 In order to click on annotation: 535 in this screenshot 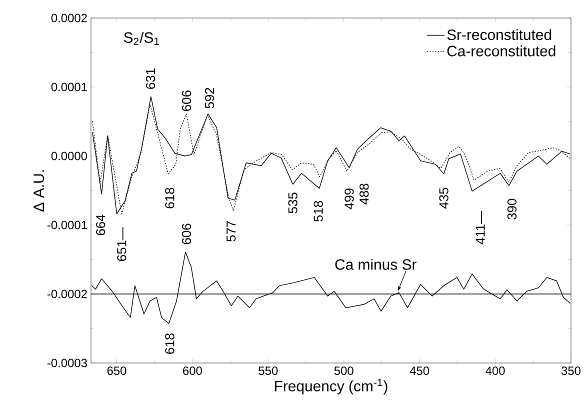, I will do `click(293, 203)`.